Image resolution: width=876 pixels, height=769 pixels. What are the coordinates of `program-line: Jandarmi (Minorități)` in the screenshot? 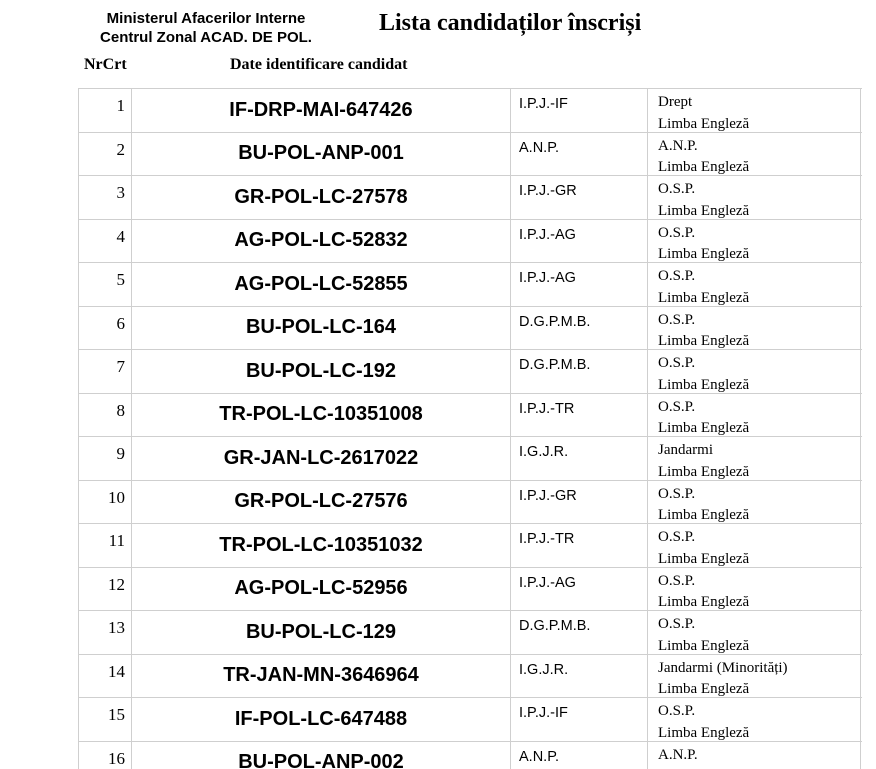 It's located at (723, 667).